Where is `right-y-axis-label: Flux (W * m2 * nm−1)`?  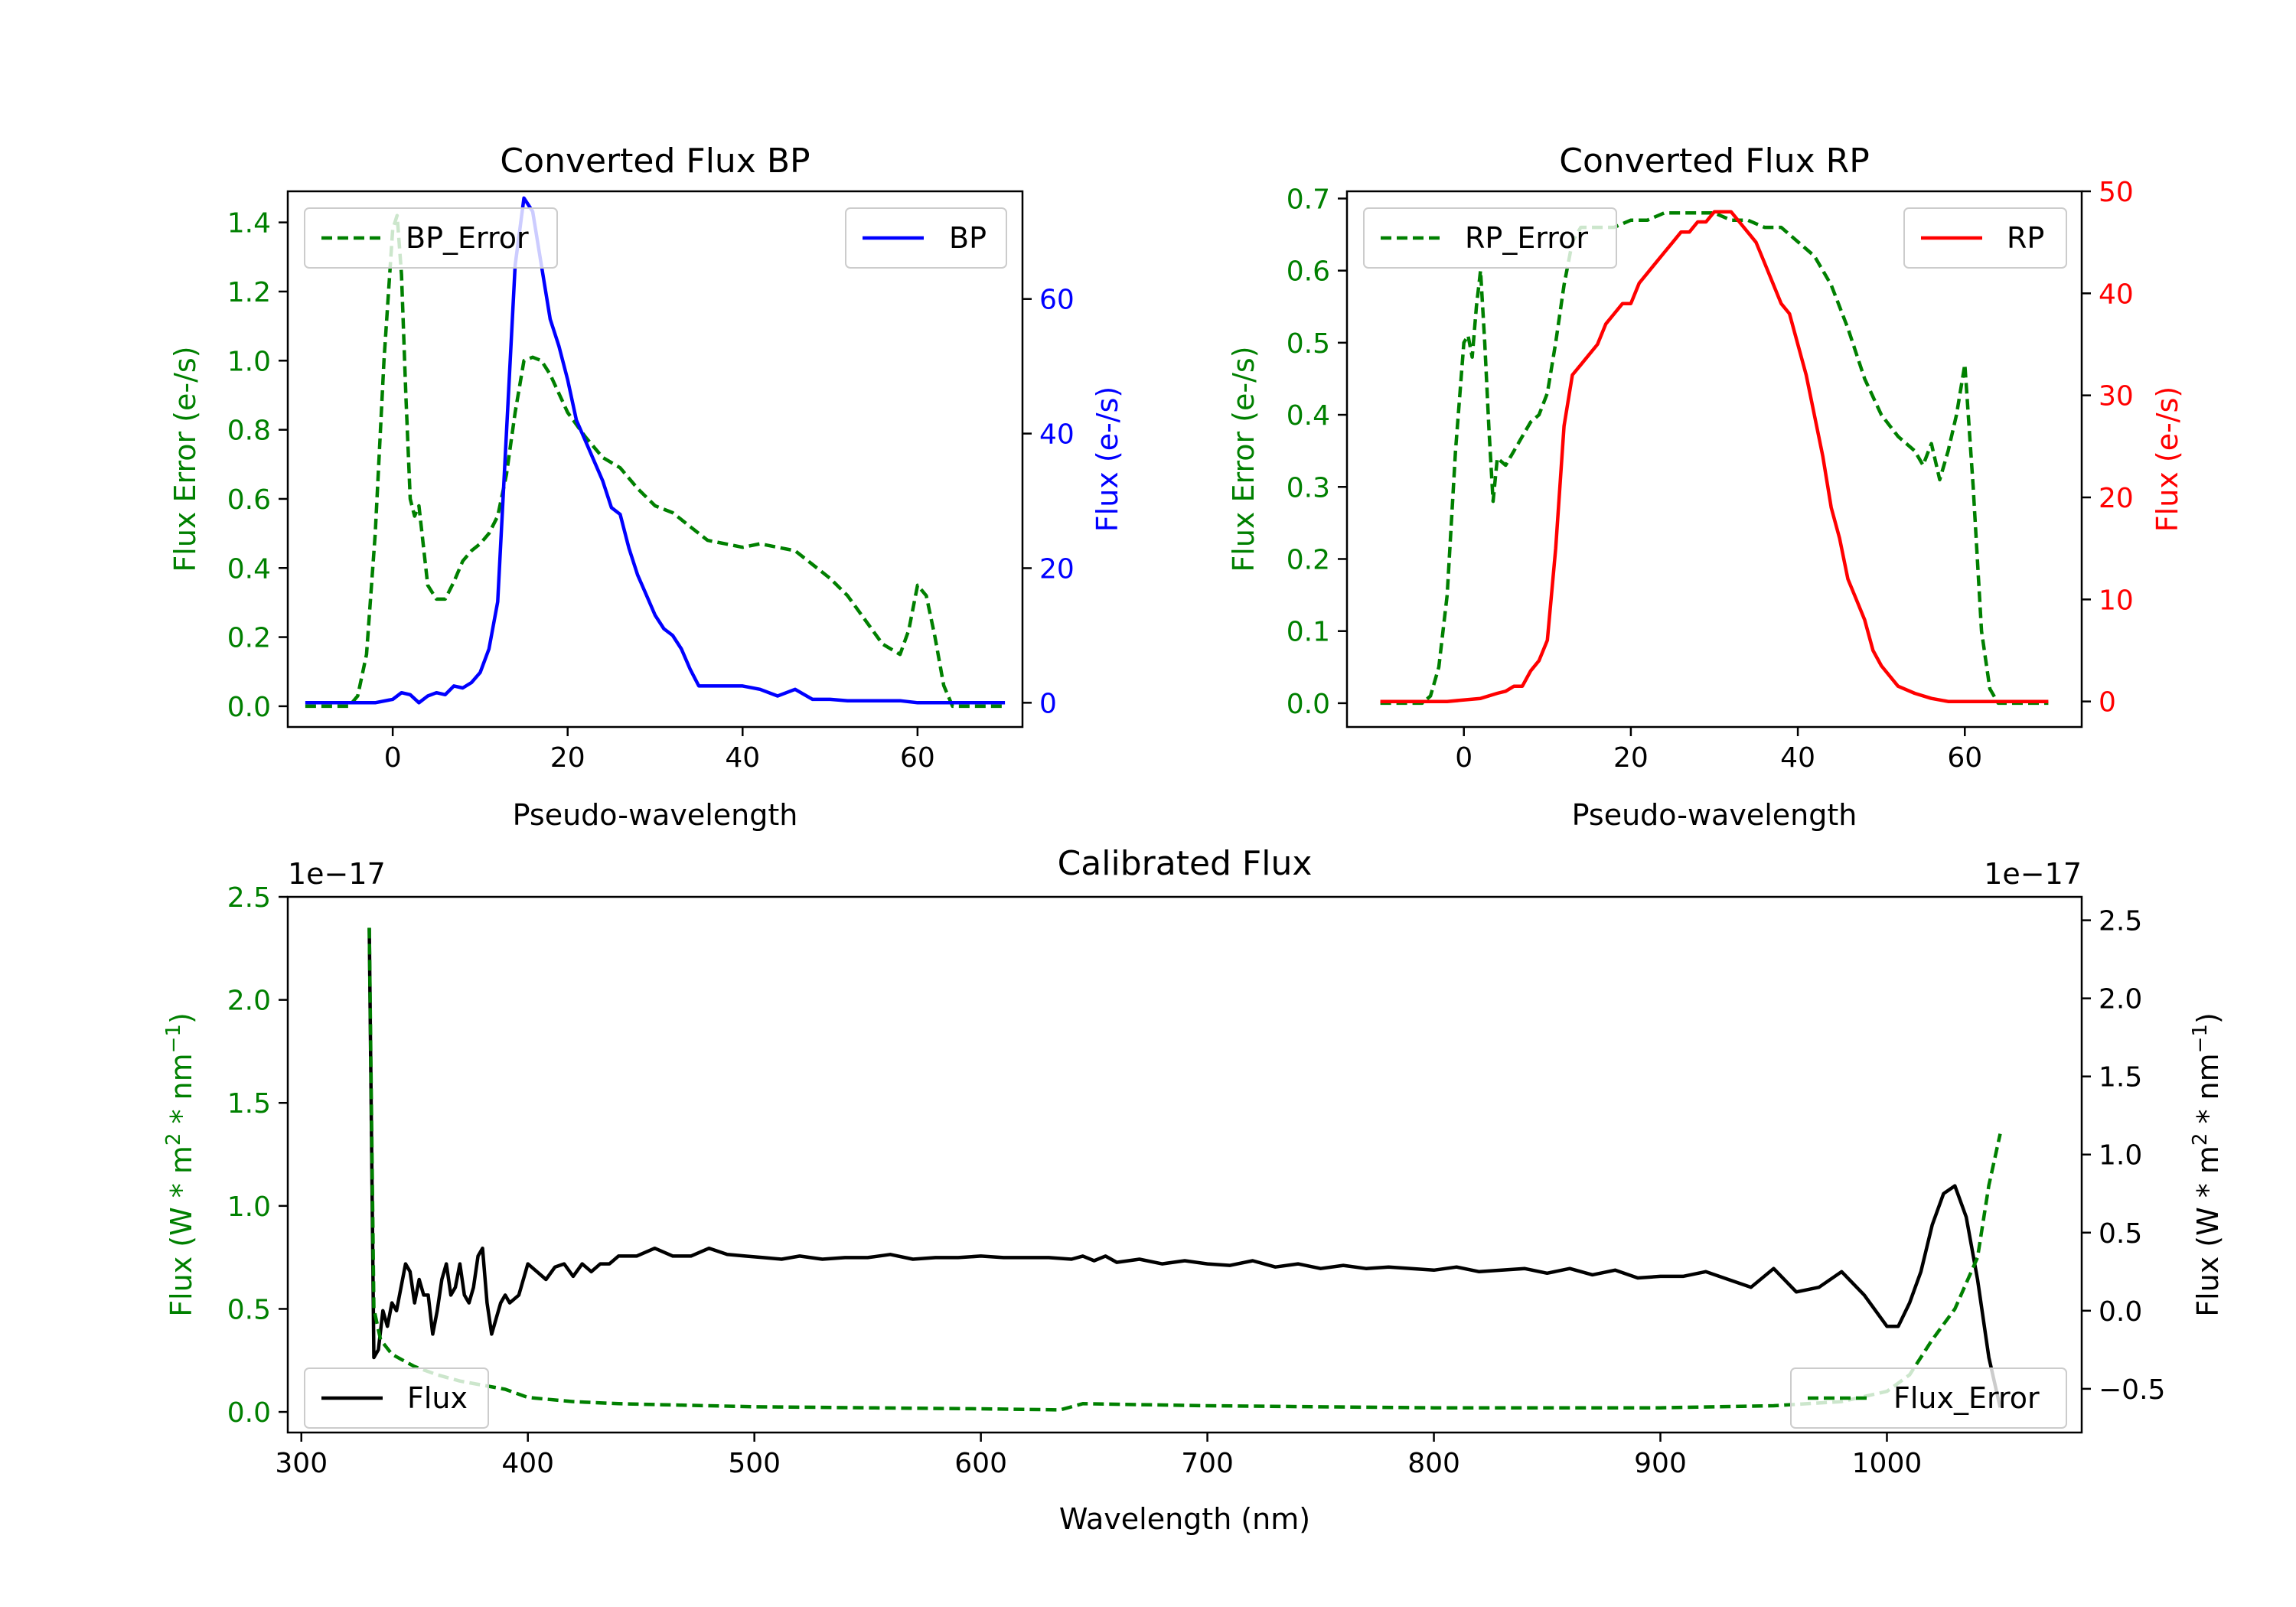
right-y-axis-label: Flux (W * m2 * nm−1) is located at coordinates (2207, 1164).